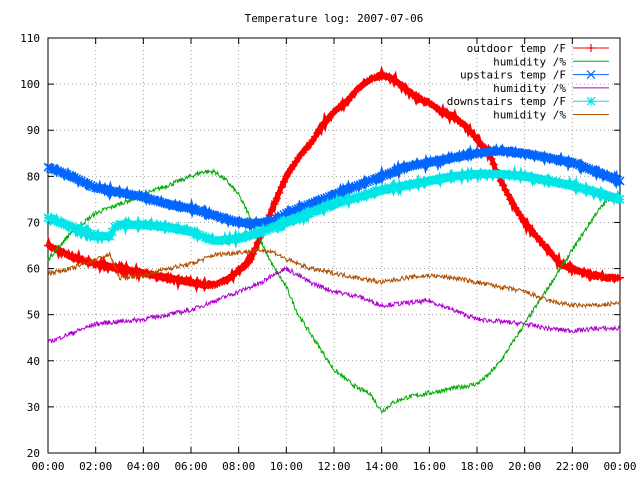 The image size is (640, 480). I want to click on legend-label-outdoor-temp-f: outdoor temp /F, so click(516, 48).